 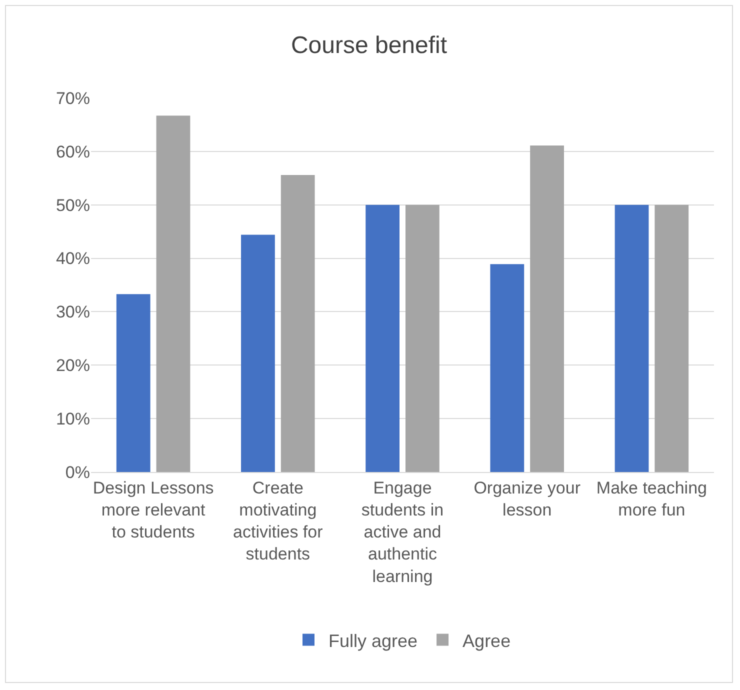 What do you see at coordinates (73, 258) in the screenshot?
I see `y-tick-label: 40%` at bounding box center [73, 258].